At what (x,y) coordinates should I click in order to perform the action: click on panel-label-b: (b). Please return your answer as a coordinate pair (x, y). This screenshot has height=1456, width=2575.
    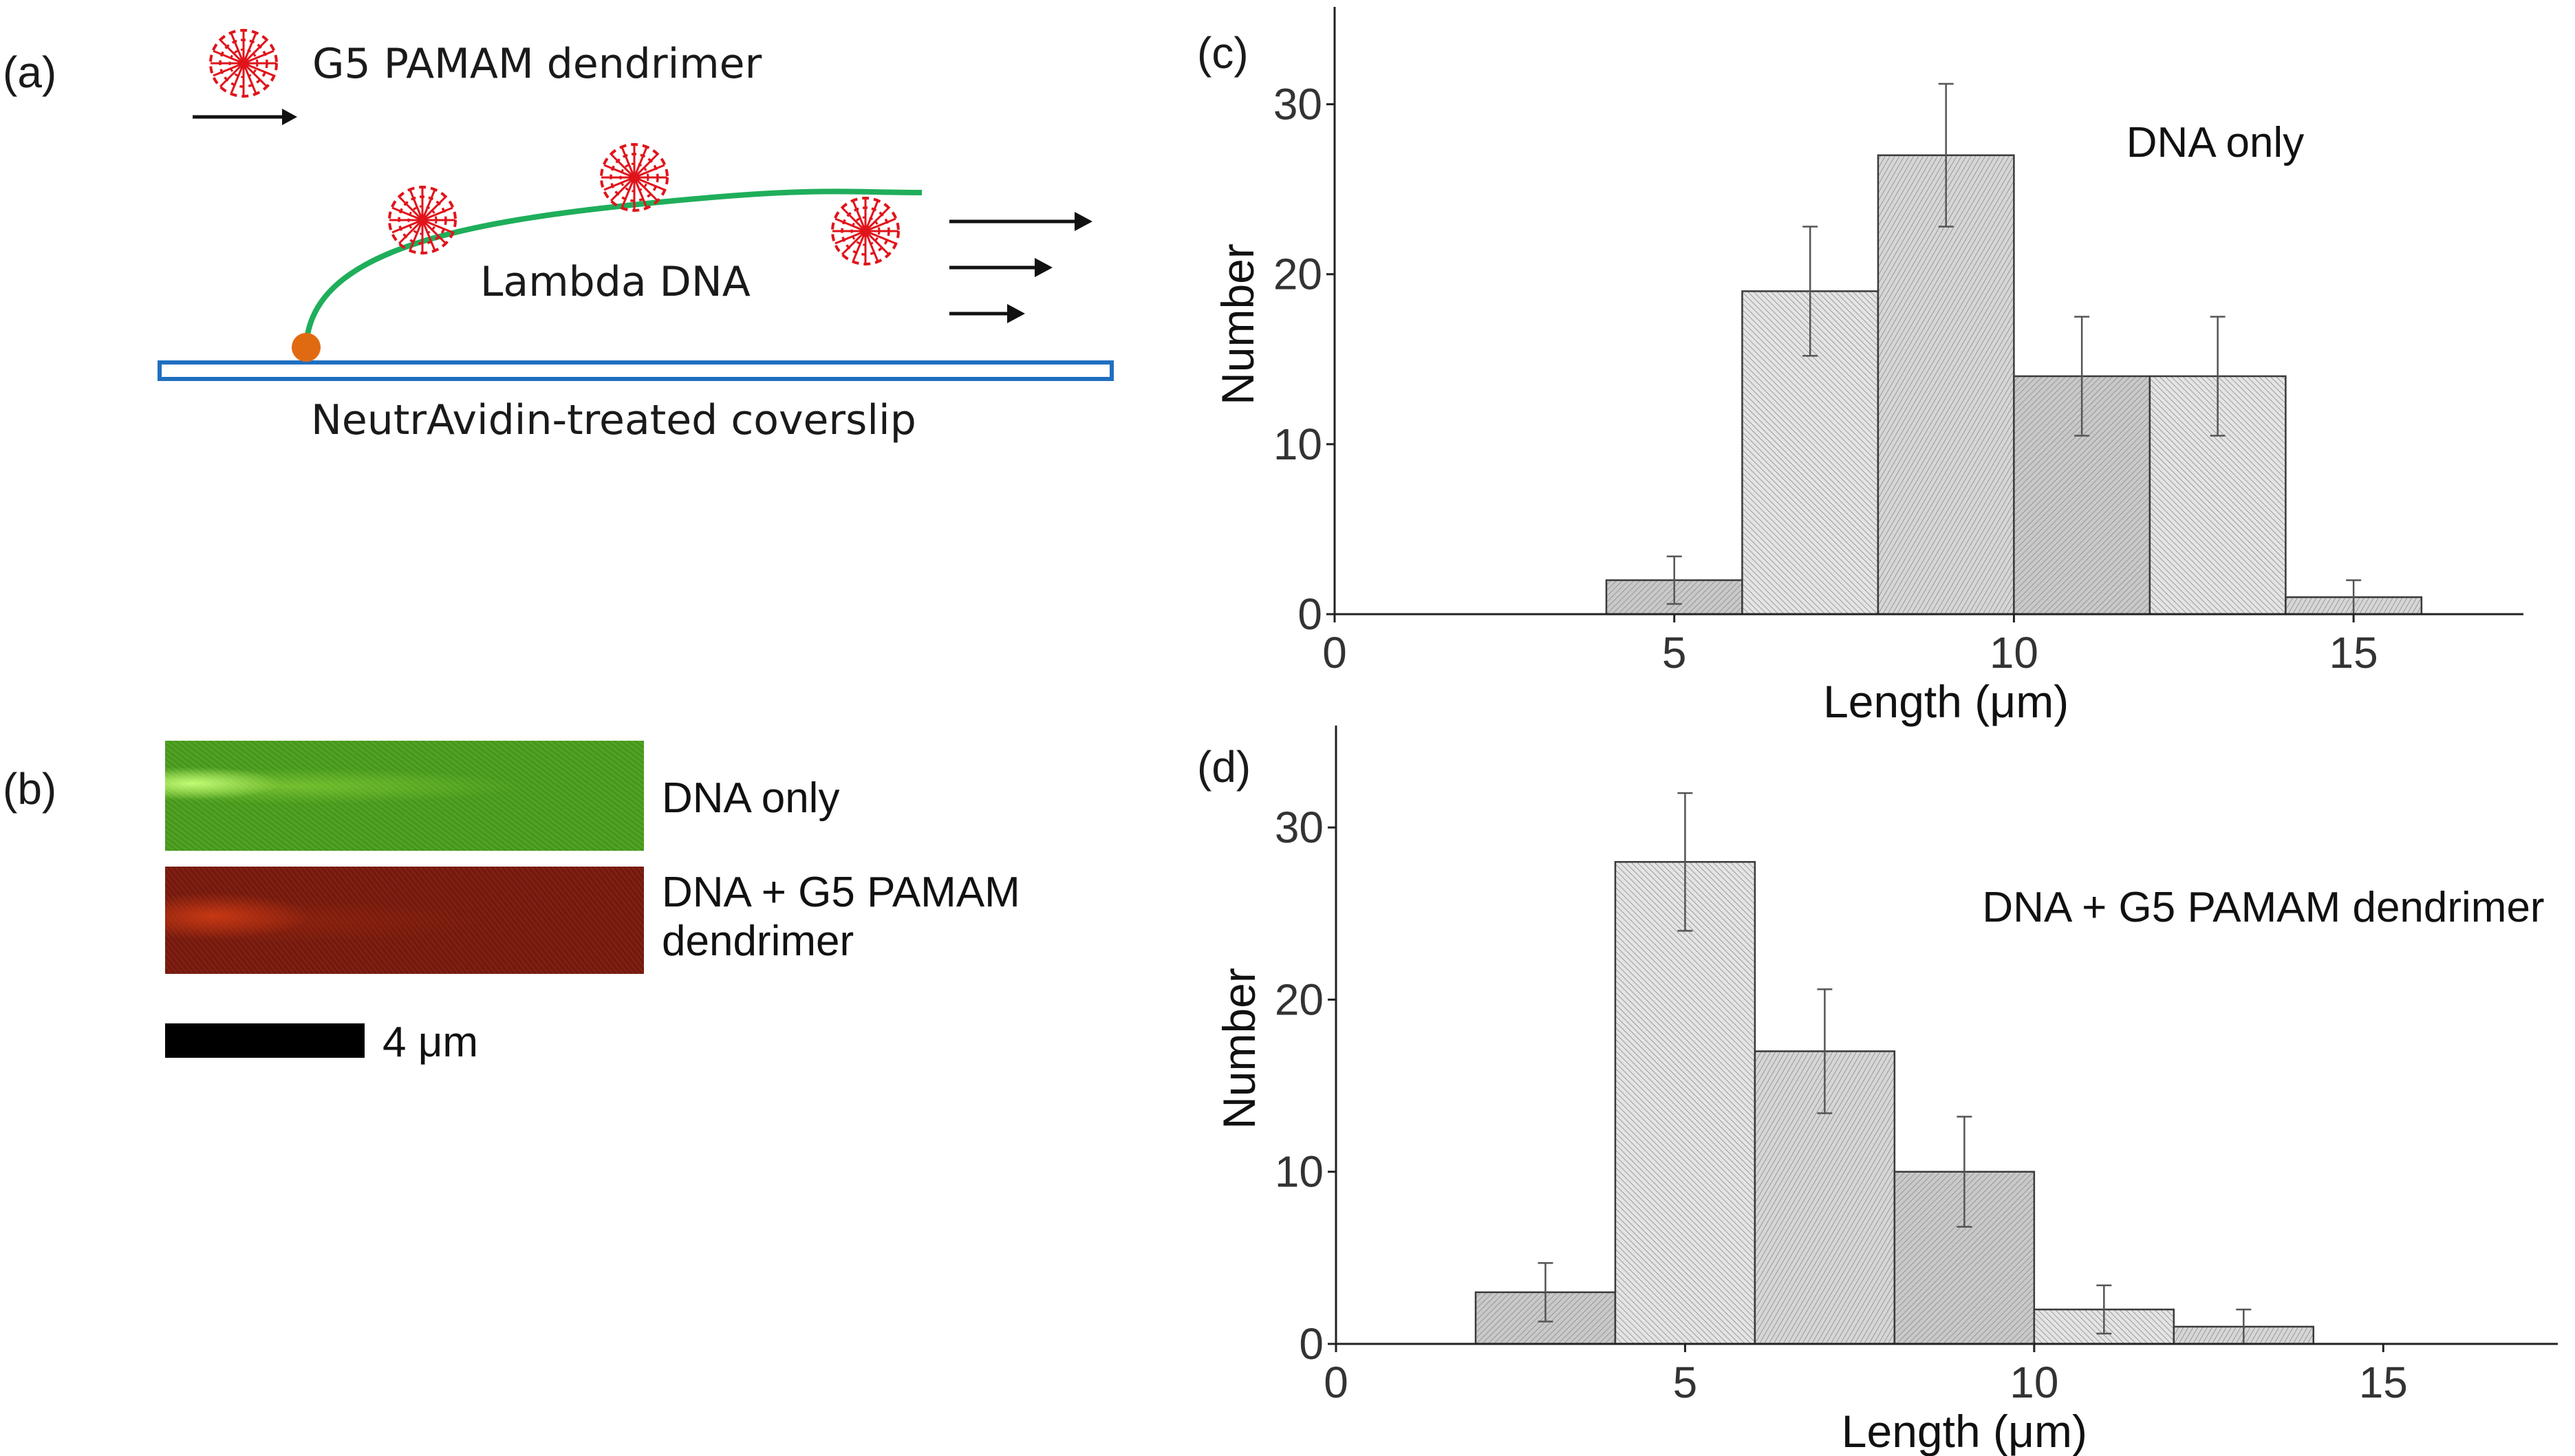
    Looking at the image, I should click on (30, 789).